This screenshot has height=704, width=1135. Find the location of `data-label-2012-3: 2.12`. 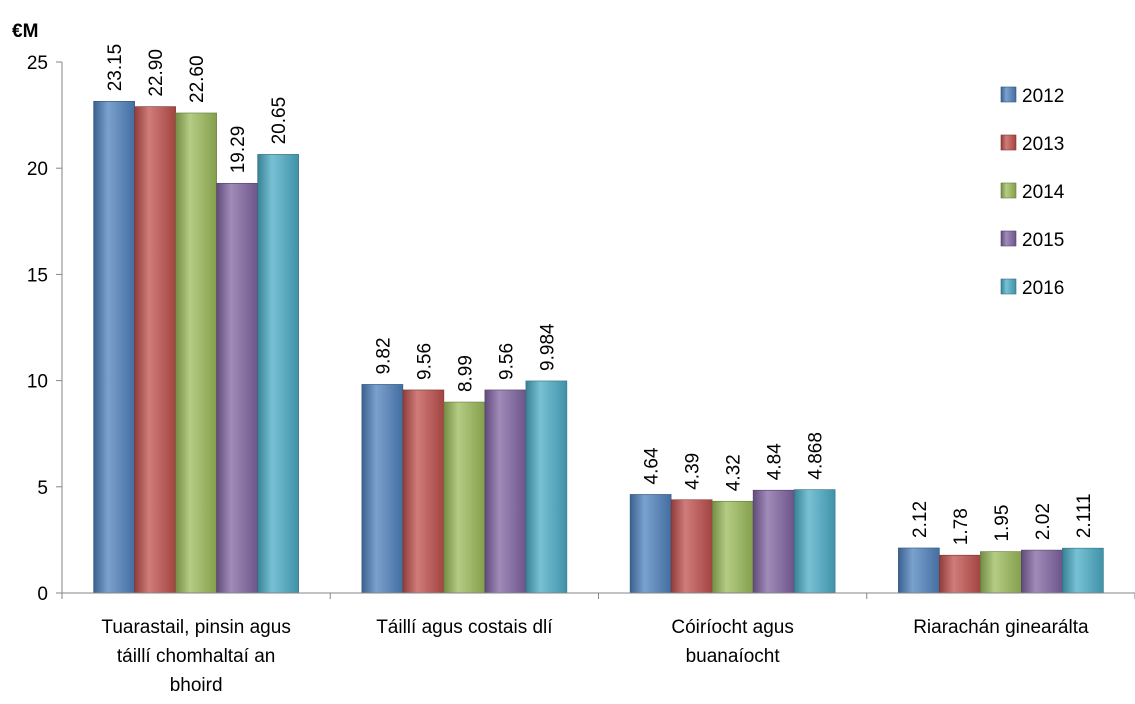

data-label-2012-3: 2.12 is located at coordinates (920, 519).